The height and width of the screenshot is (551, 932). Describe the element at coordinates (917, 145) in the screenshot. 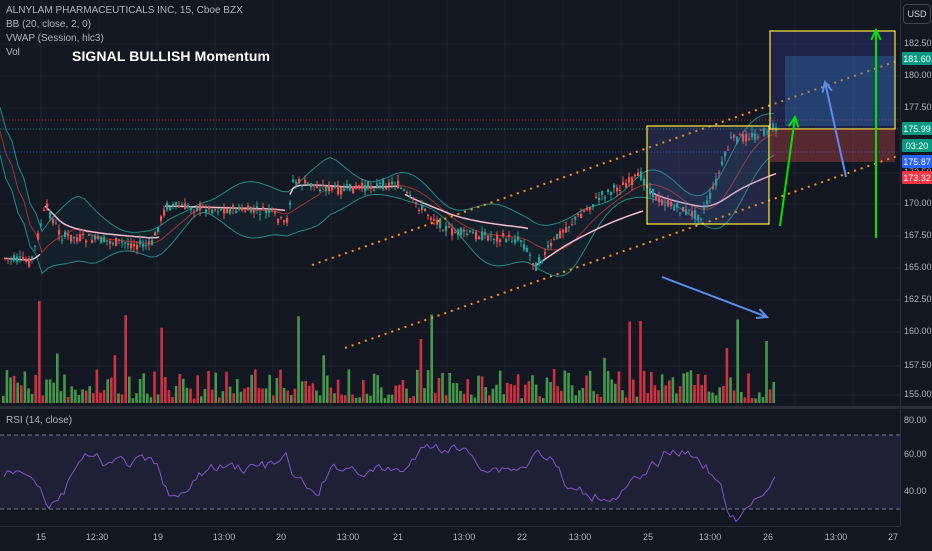

I see `price-tag: 03:20` at that location.